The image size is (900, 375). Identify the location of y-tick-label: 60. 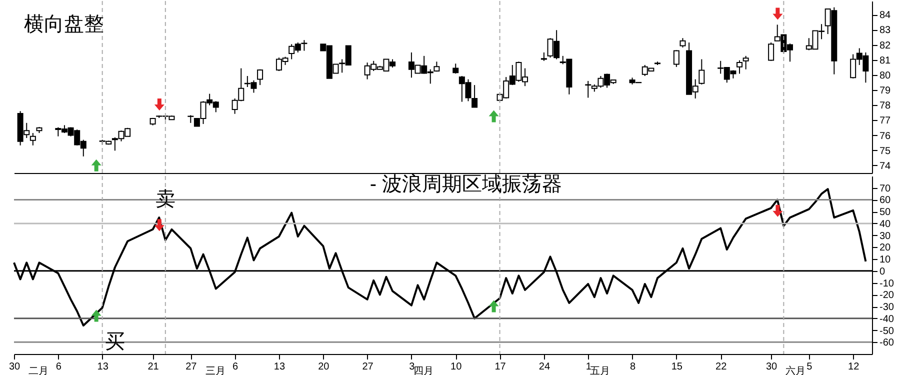
(886, 200).